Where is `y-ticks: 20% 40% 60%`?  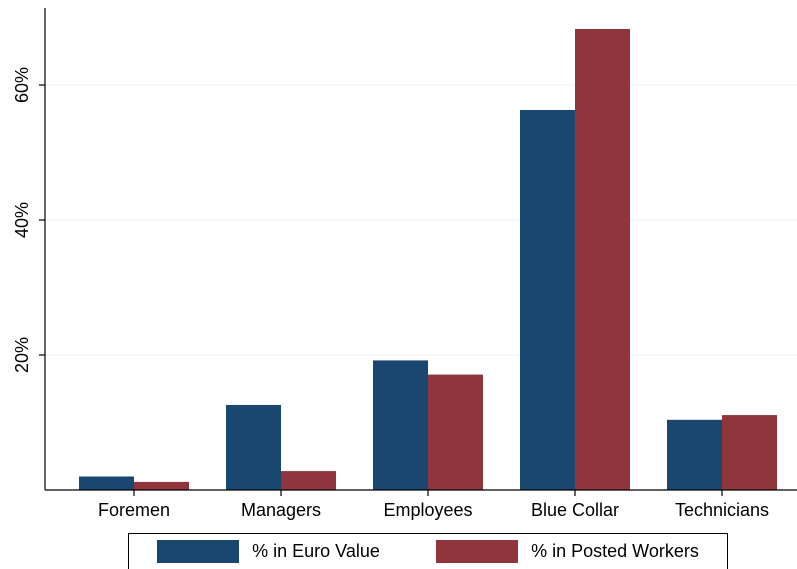
y-ticks: 20% 40% 60% is located at coordinates (28, 220).